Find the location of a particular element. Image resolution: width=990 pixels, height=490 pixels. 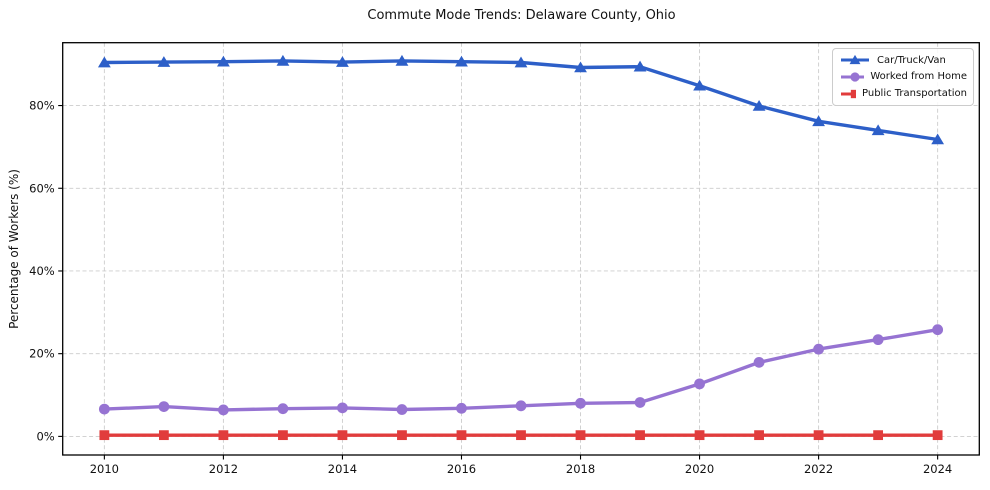

legend-circle-marker-icon is located at coordinates (853, 77).